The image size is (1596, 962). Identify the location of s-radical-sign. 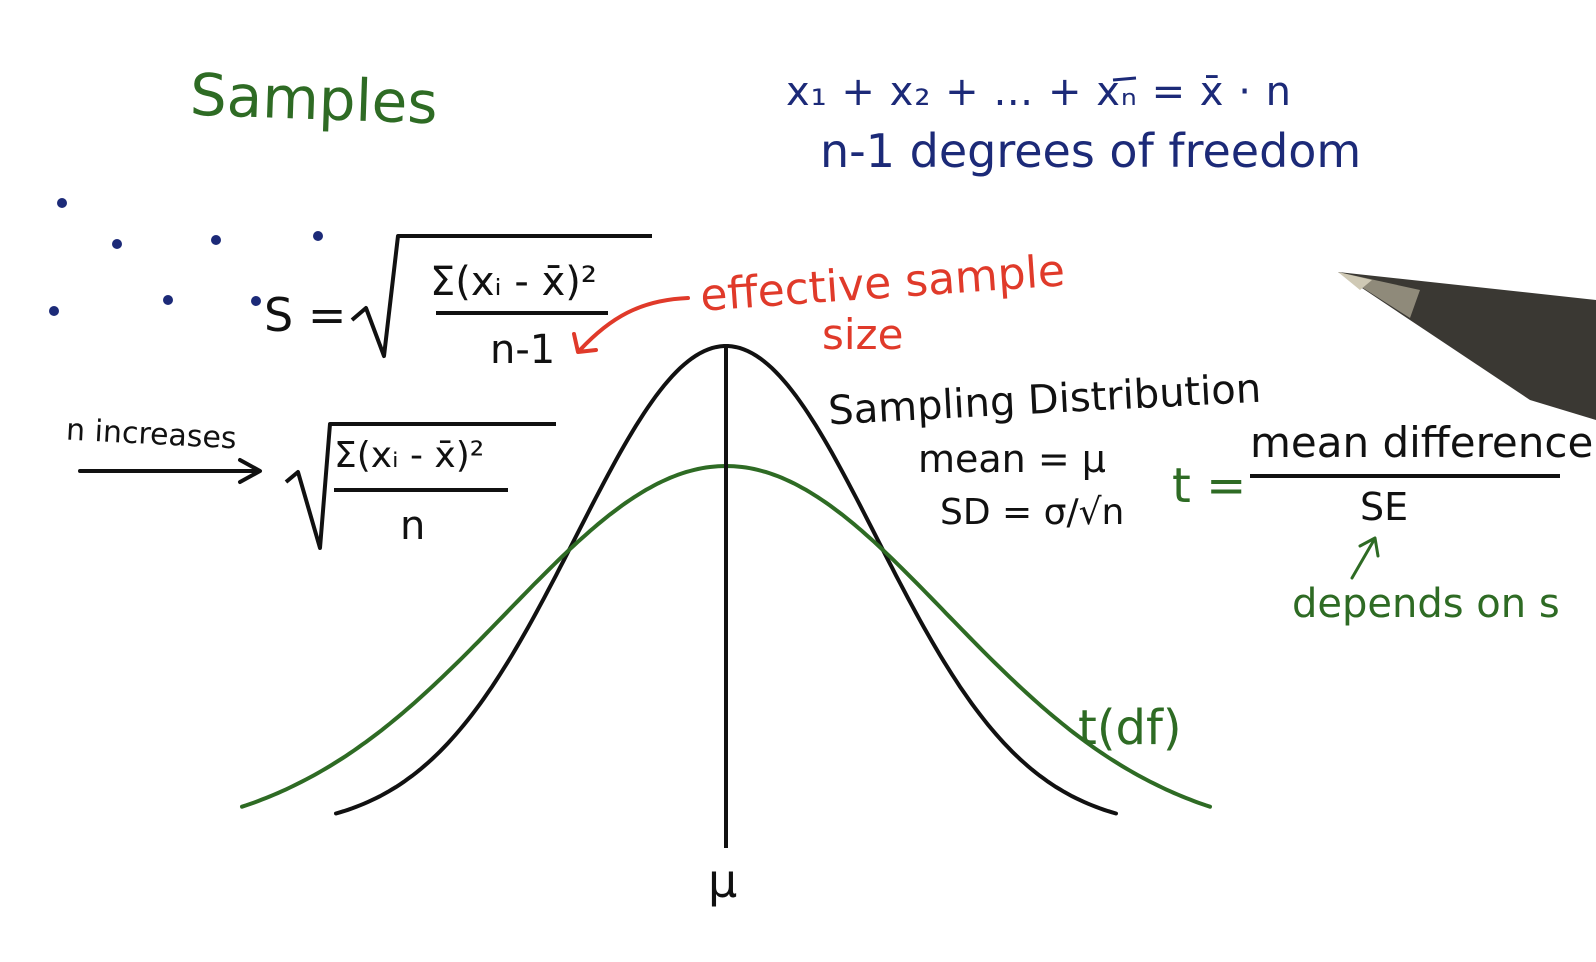
(501, 296).